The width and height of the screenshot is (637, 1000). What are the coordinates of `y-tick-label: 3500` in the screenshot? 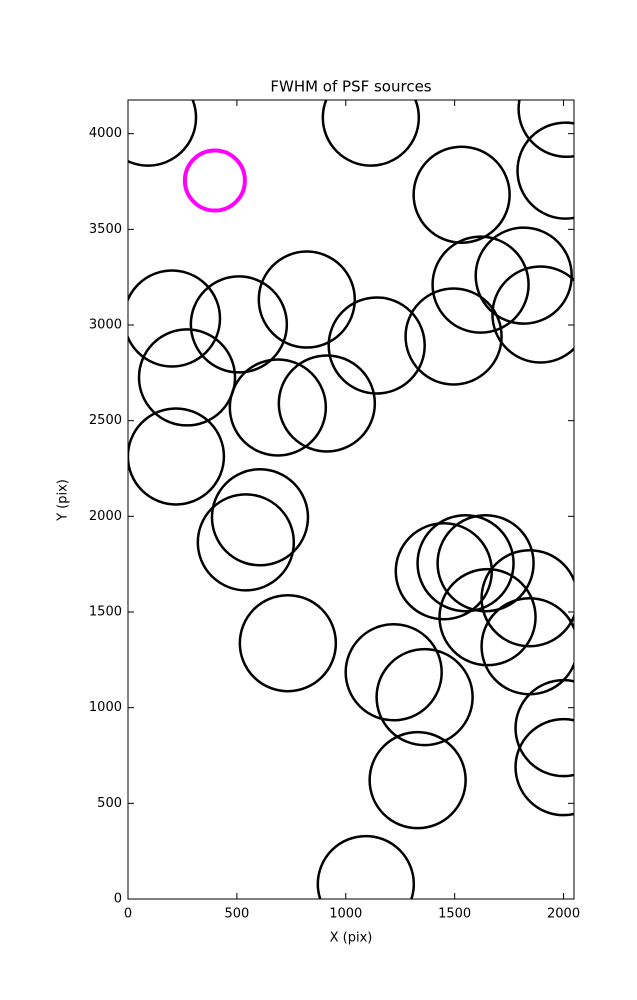 It's located at (105, 229).